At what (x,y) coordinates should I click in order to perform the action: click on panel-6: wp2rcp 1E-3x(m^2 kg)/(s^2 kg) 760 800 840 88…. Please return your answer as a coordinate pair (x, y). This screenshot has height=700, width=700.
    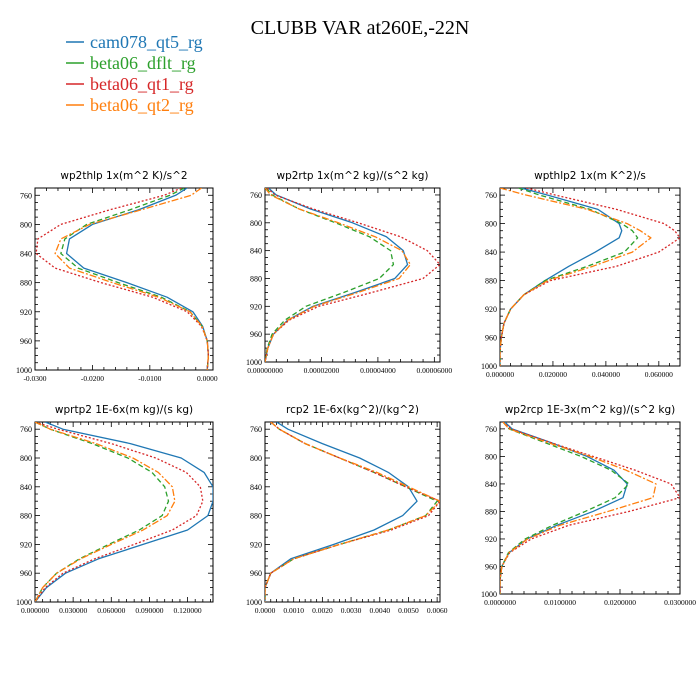
    Looking at the image, I should click on (588, 505).